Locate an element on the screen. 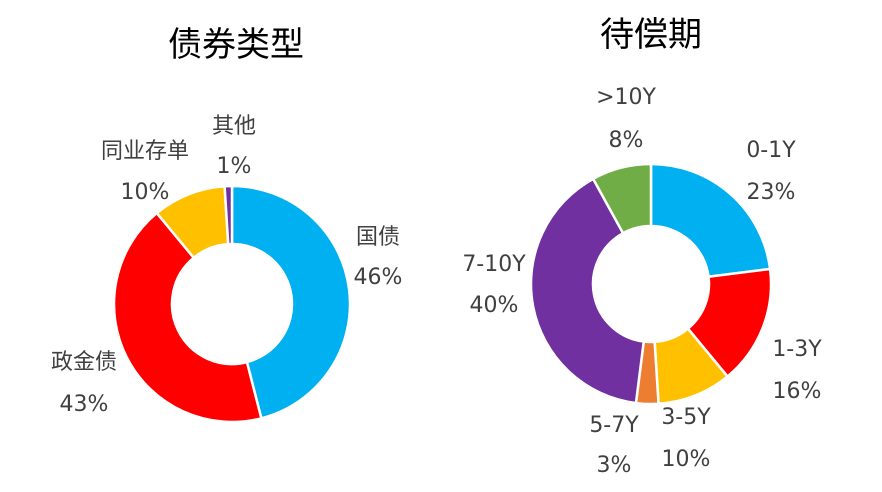 The width and height of the screenshot is (882, 492). slice-name-label: 政金债 is located at coordinates (84, 362).